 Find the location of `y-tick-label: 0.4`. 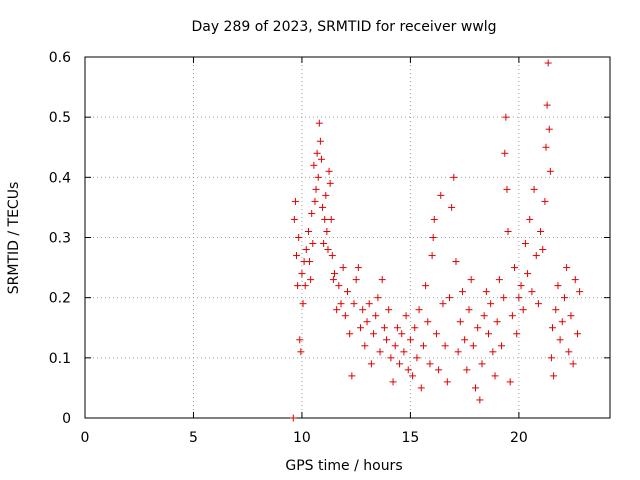

y-tick-label: 0.4 is located at coordinates (60, 178).